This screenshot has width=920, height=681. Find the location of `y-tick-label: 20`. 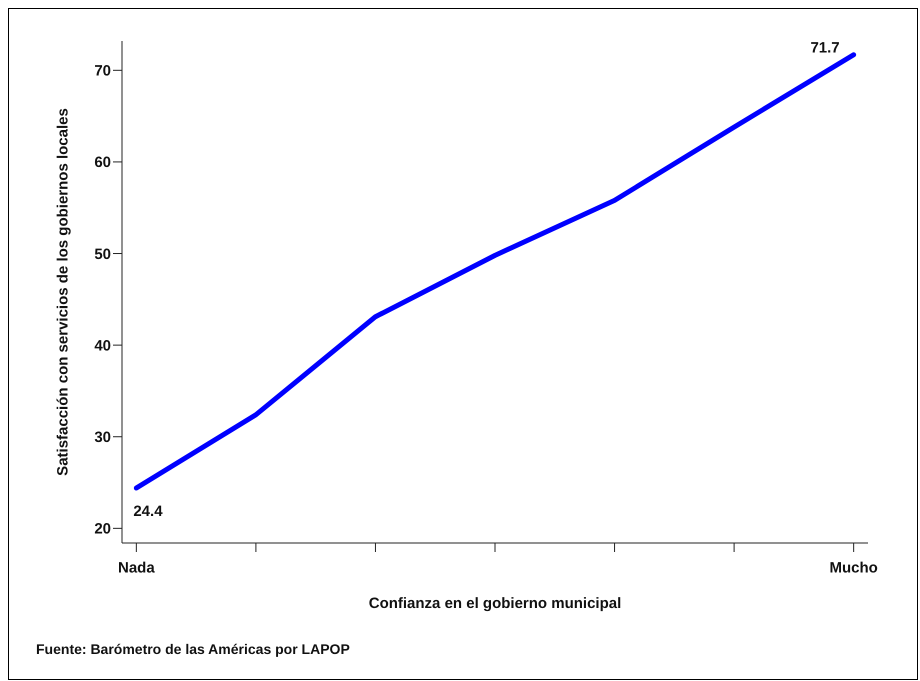

y-tick-label: 20 is located at coordinates (102, 529).